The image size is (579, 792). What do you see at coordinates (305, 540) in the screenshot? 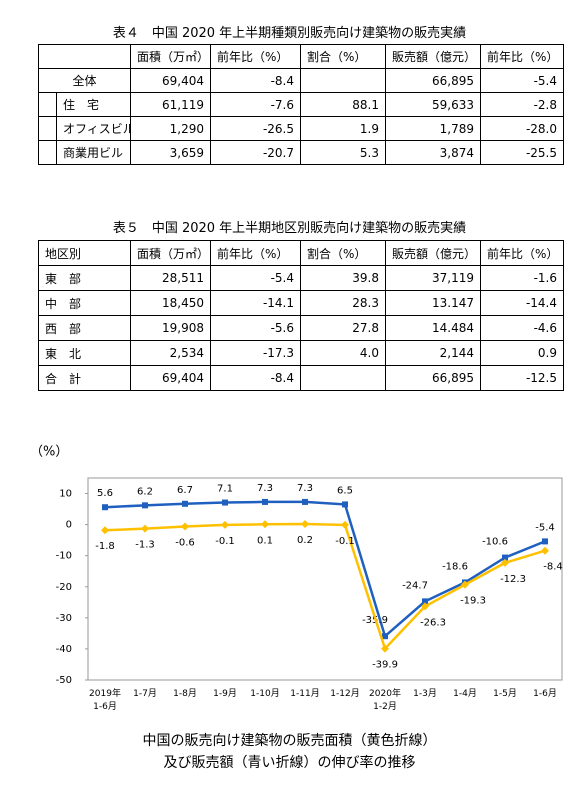
I see `data-label: 0.2` at bounding box center [305, 540].